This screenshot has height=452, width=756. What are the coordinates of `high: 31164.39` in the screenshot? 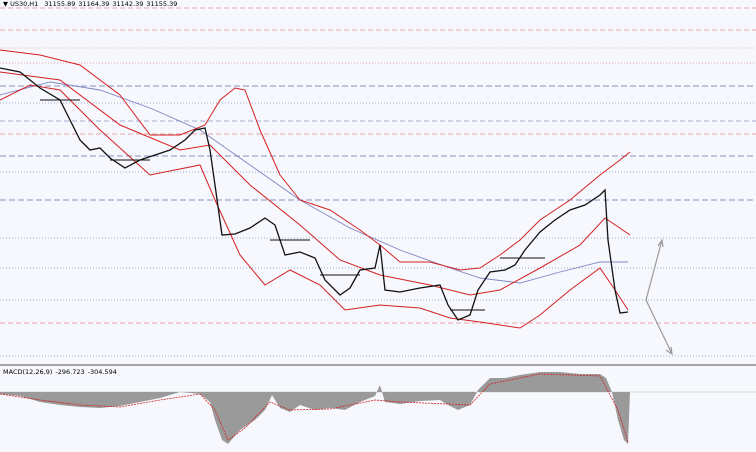 It's located at (93, 4).